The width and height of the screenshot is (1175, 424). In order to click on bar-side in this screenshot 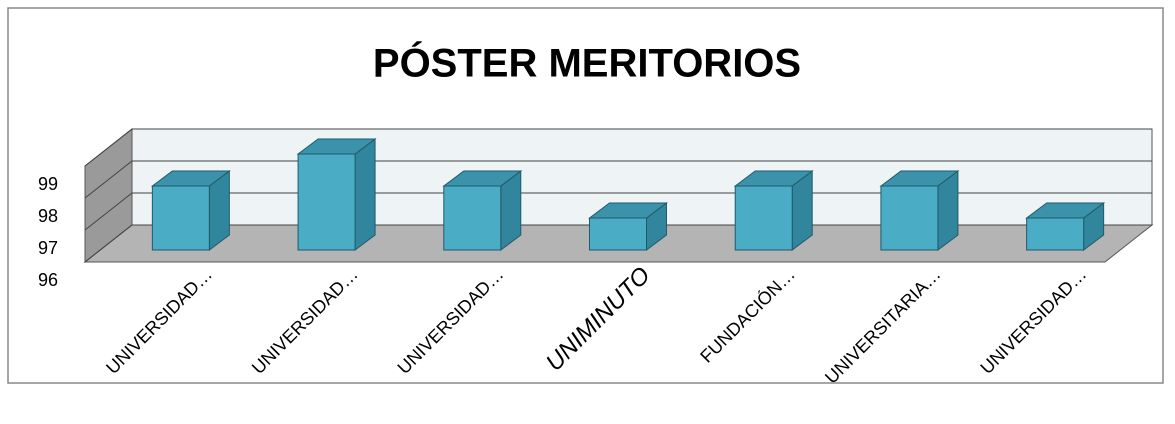, I will do `click(365, 194)`.